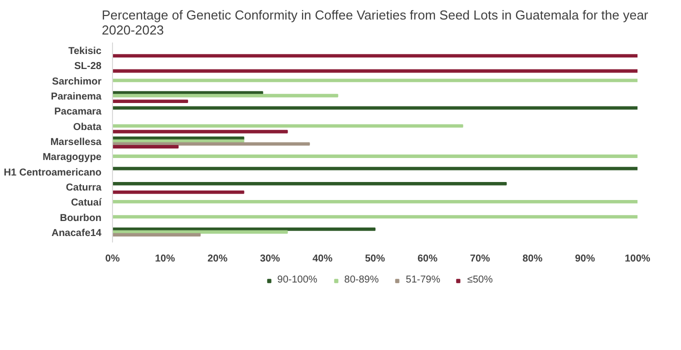 Image resolution: width=681 pixels, height=350 pixels. Describe the element at coordinates (84, 188) in the screenshot. I see `y-tick-label: Caturra` at that location.